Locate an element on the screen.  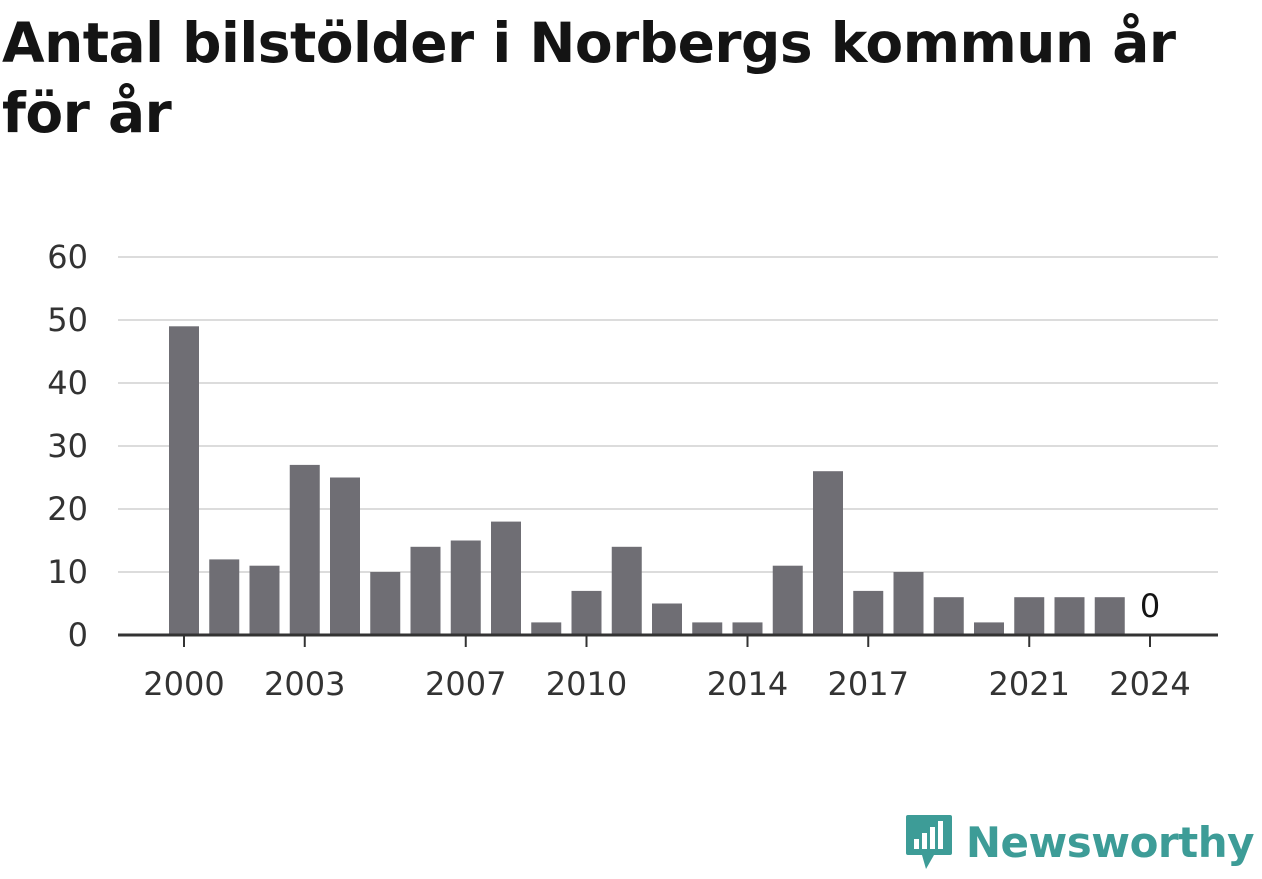
x-tick-label-2010: 2010 is located at coordinates (586, 684).